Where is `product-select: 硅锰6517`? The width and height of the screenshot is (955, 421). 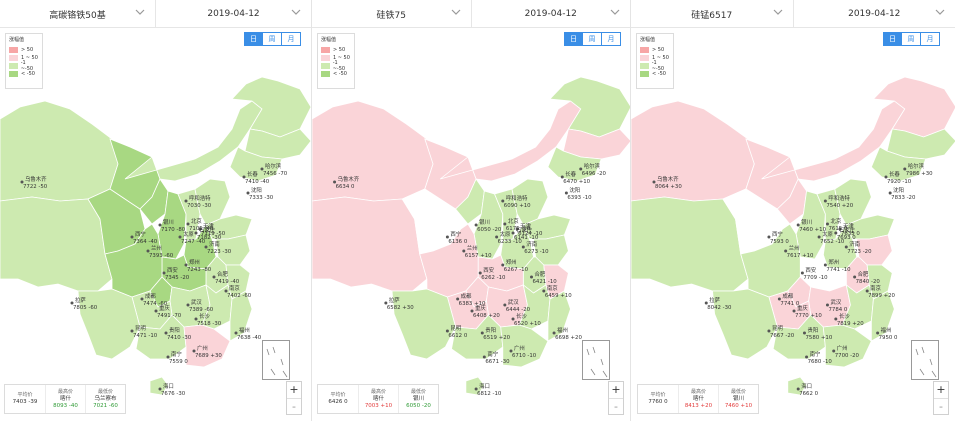 product-select: 硅锰6517 is located at coordinates (712, 14).